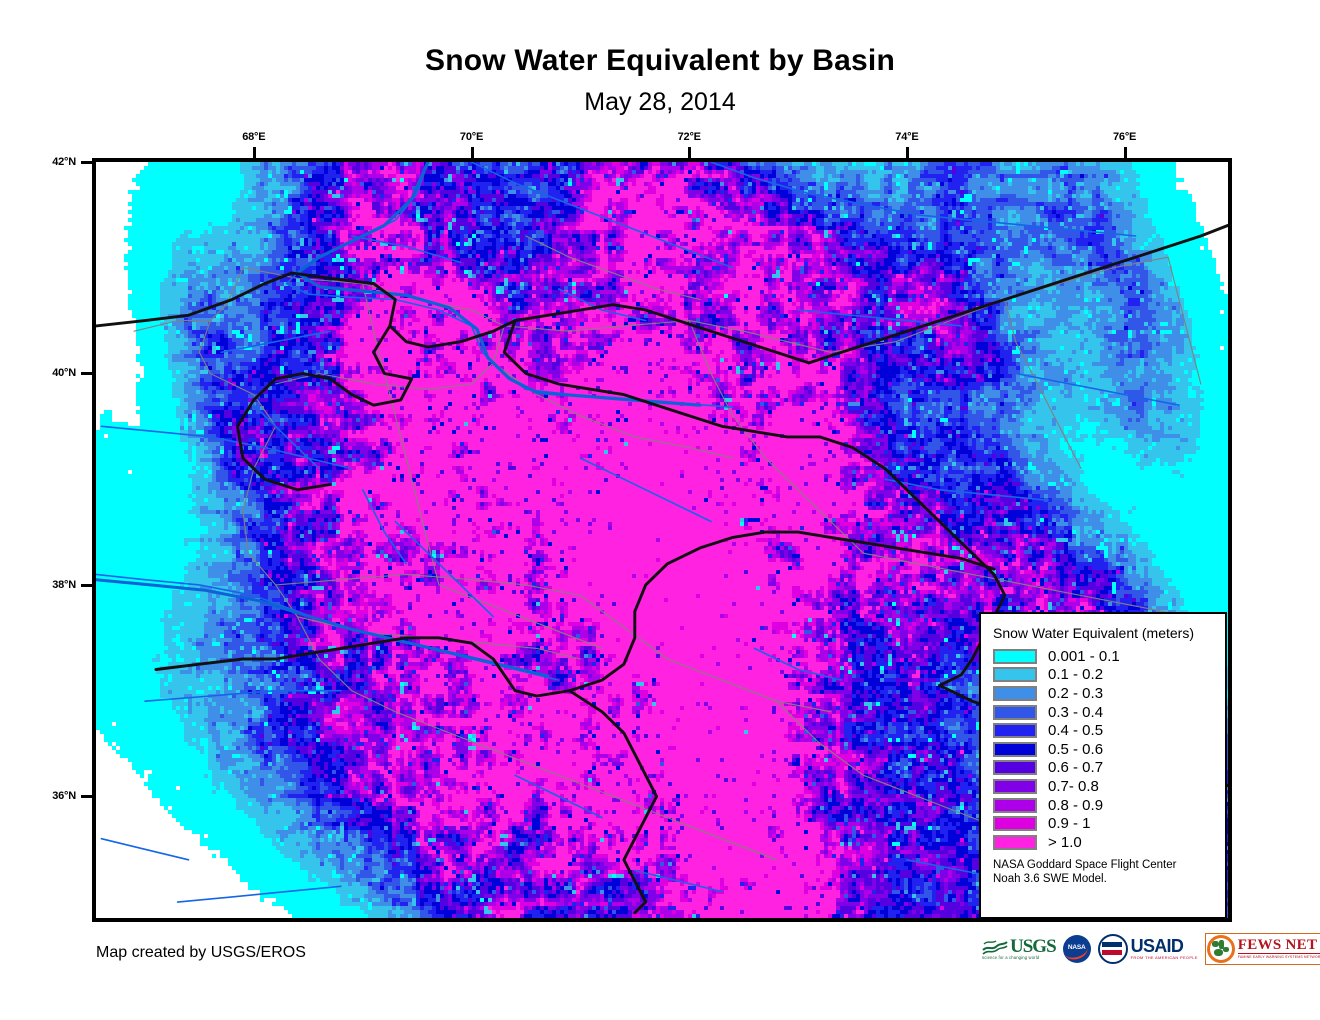 The image size is (1320, 1020). I want to click on legend-row: 0.2 - 0.3, so click(1104, 693).